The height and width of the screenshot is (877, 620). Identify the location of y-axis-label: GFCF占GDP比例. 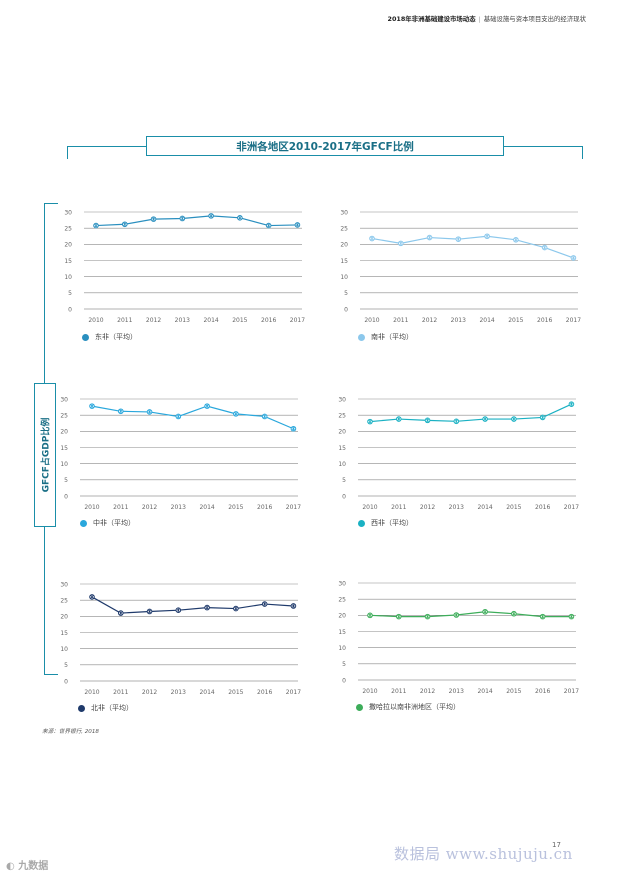
(46, 455).